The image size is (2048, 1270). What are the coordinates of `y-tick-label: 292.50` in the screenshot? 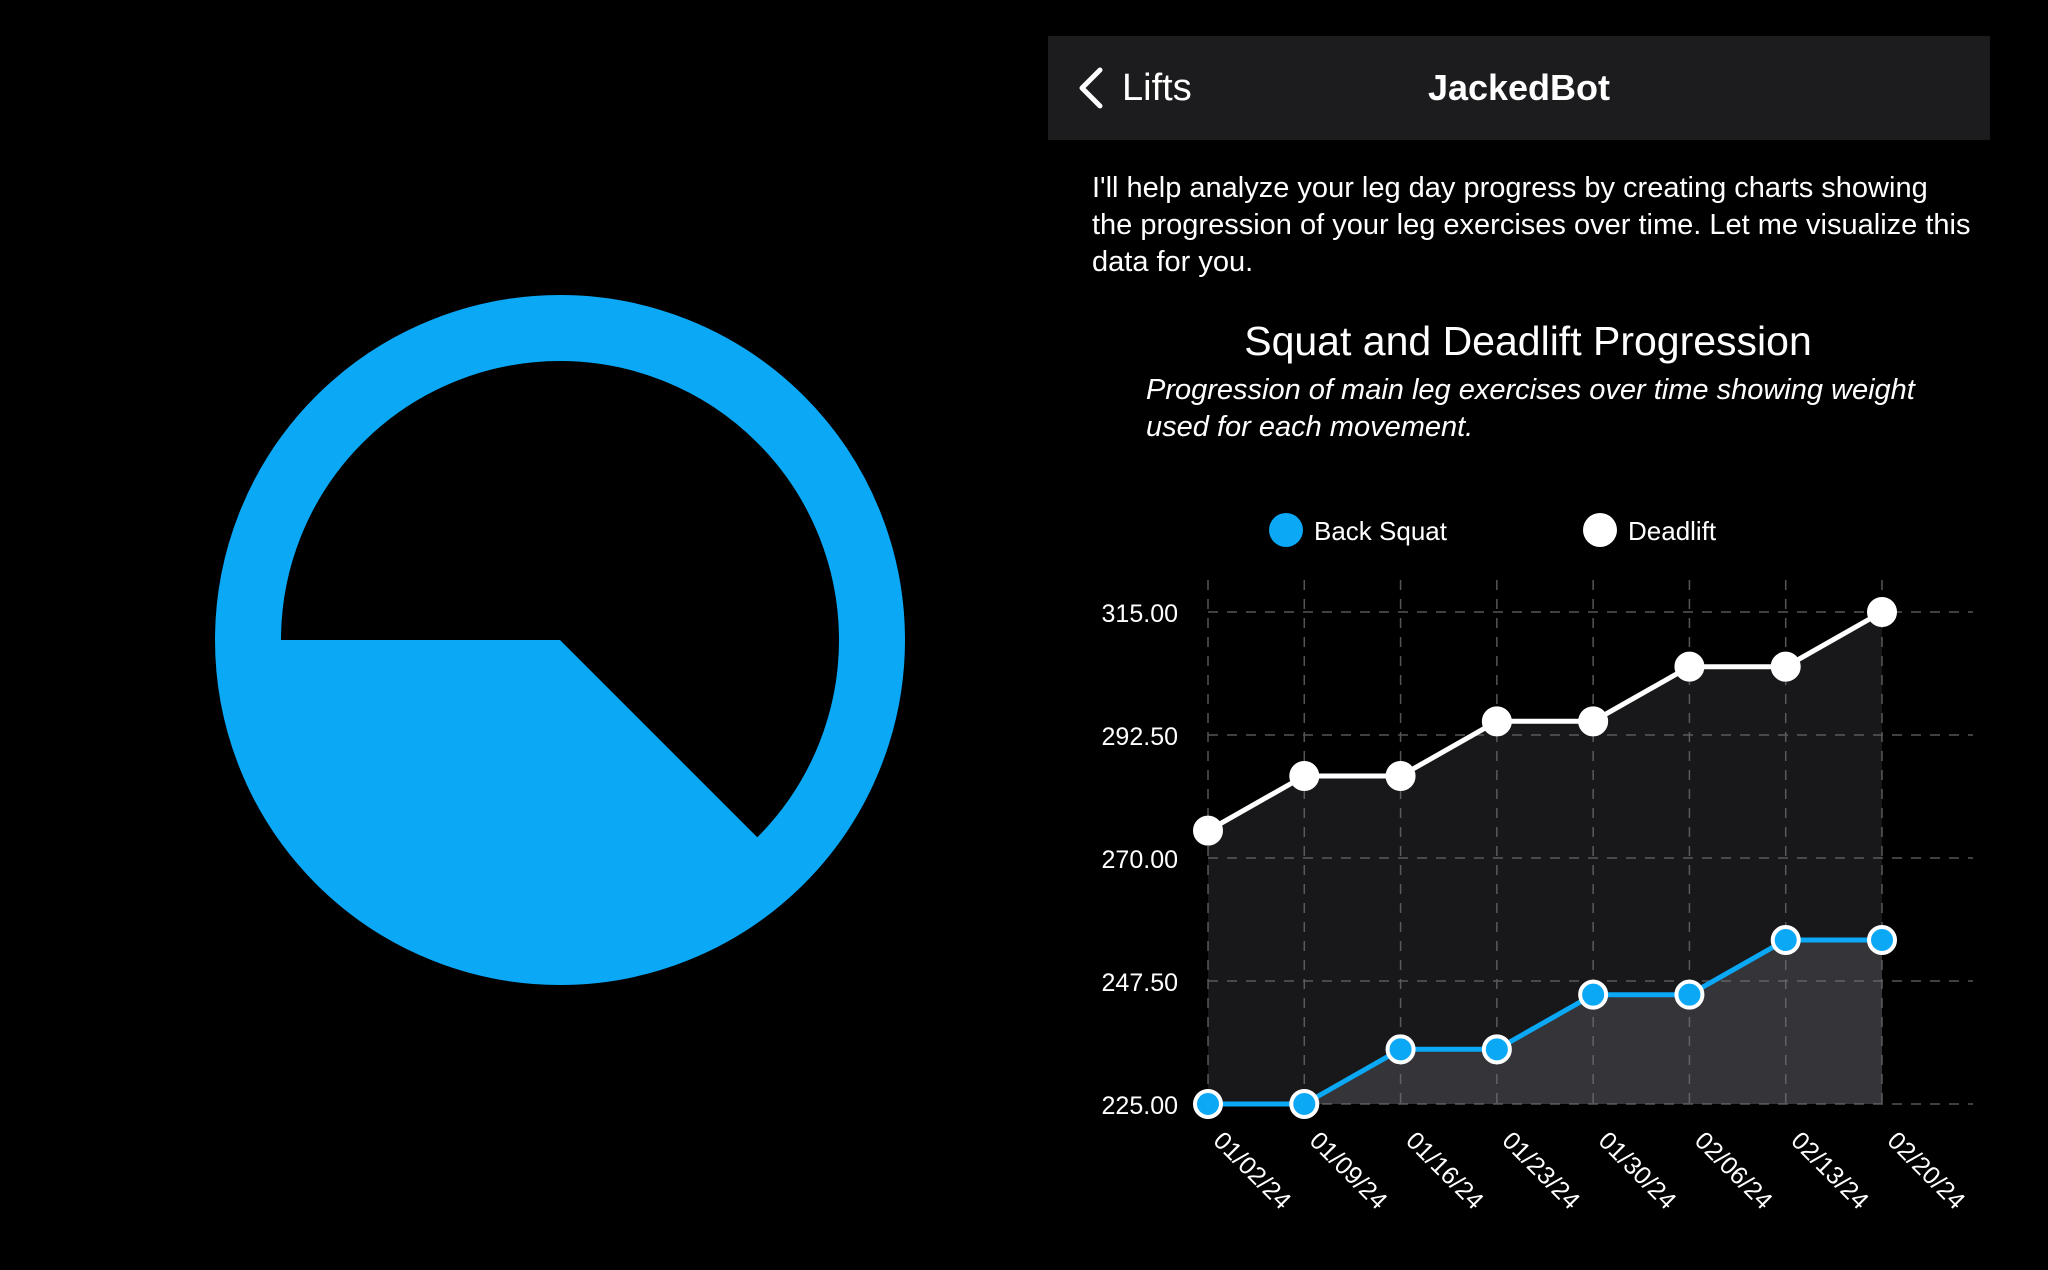 It's located at (1140, 737).